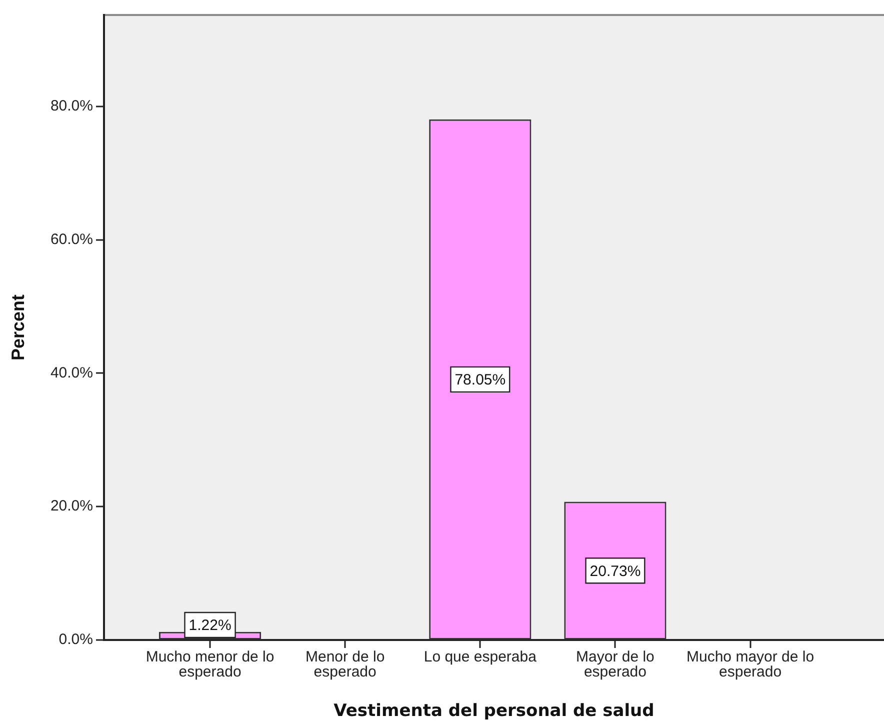 Image resolution: width=884 pixels, height=725 pixels. What do you see at coordinates (71, 506) in the screenshot?
I see `y-tick-label: 20.0%` at bounding box center [71, 506].